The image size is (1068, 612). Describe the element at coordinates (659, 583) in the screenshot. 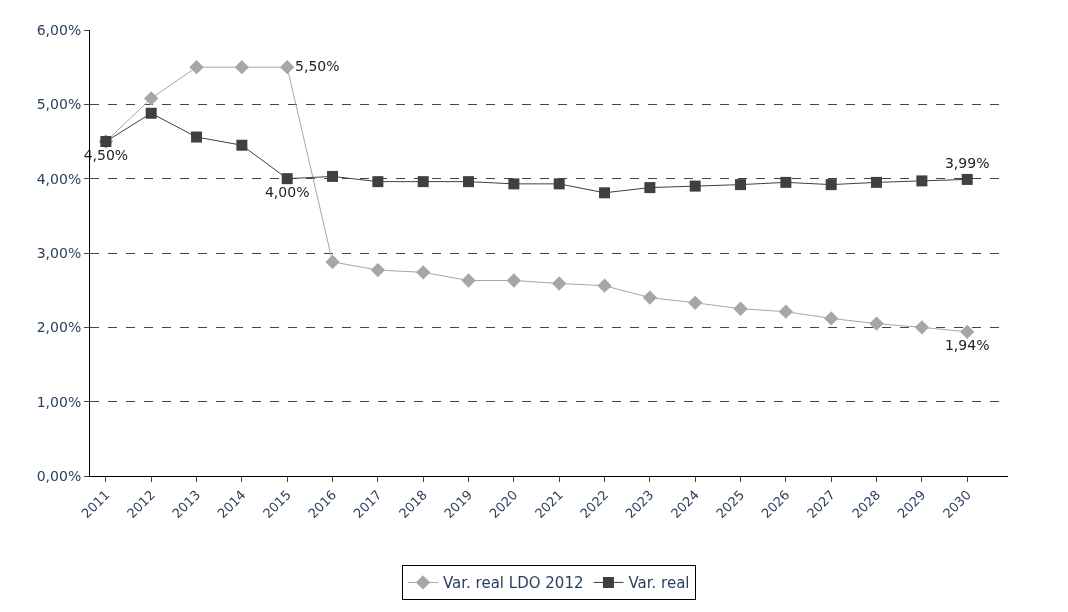

I see `legend-label: Var. real` at that location.